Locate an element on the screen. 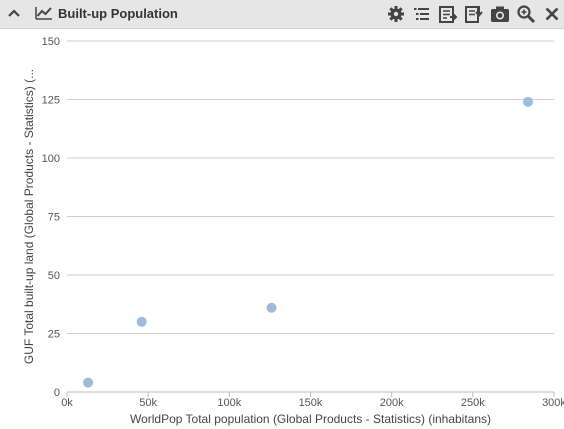 This screenshot has height=429, width=564. x-tick-label: 200k is located at coordinates (392, 403).